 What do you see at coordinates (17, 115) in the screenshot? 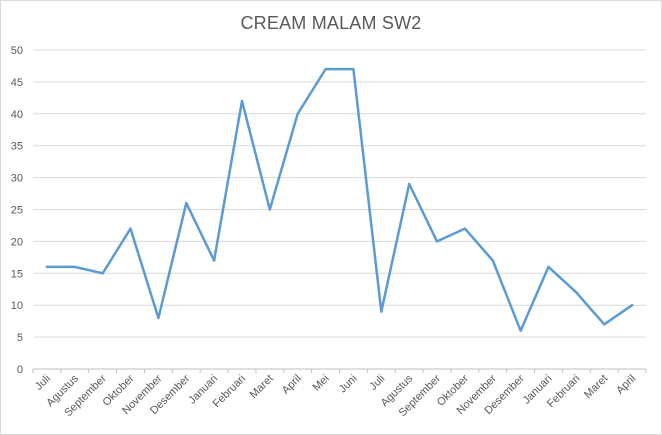
I see `y-tick-label: 40` at bounding box center [17, 115].